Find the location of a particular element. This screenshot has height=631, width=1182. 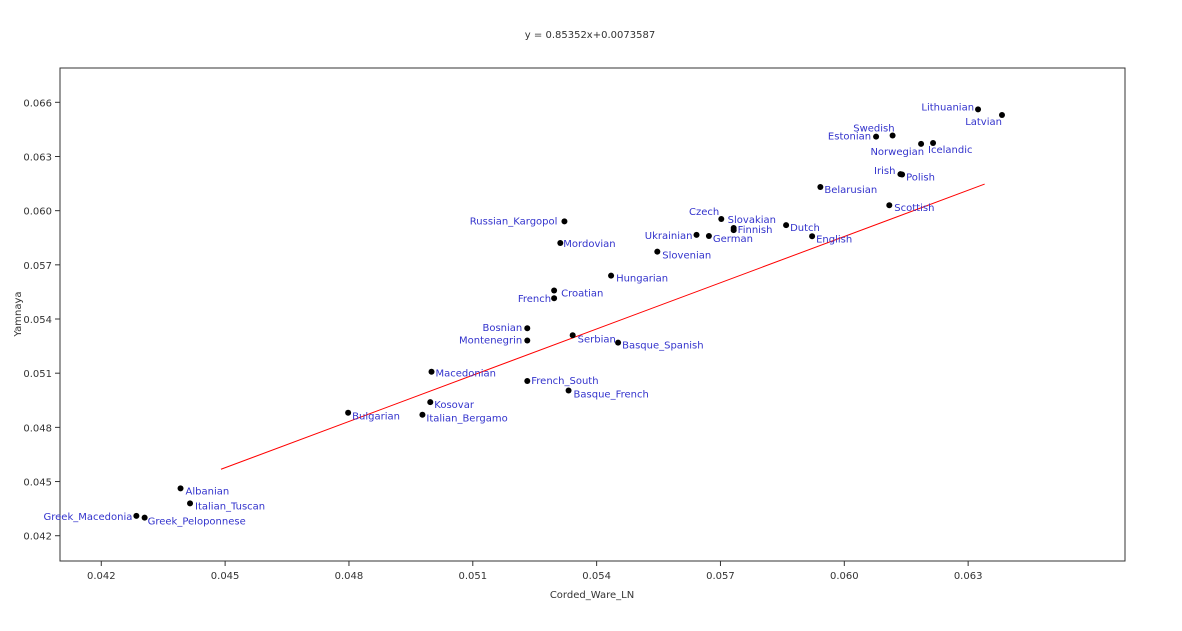

y-tick-label: 0.057 is located at coordinates (37, 266).